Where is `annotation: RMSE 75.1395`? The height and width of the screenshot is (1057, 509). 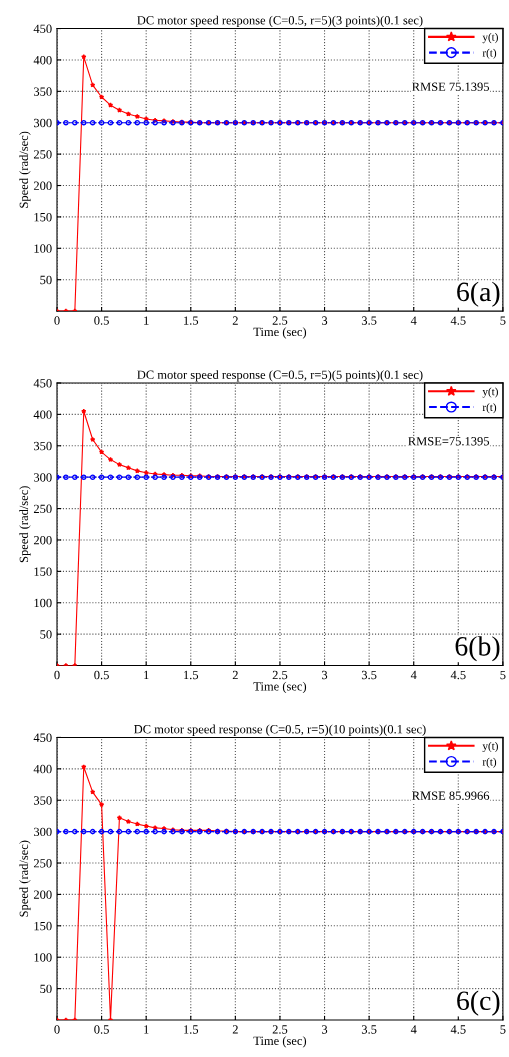 annotation: RMSE 75.1395 is located at coordinates (451, 87).